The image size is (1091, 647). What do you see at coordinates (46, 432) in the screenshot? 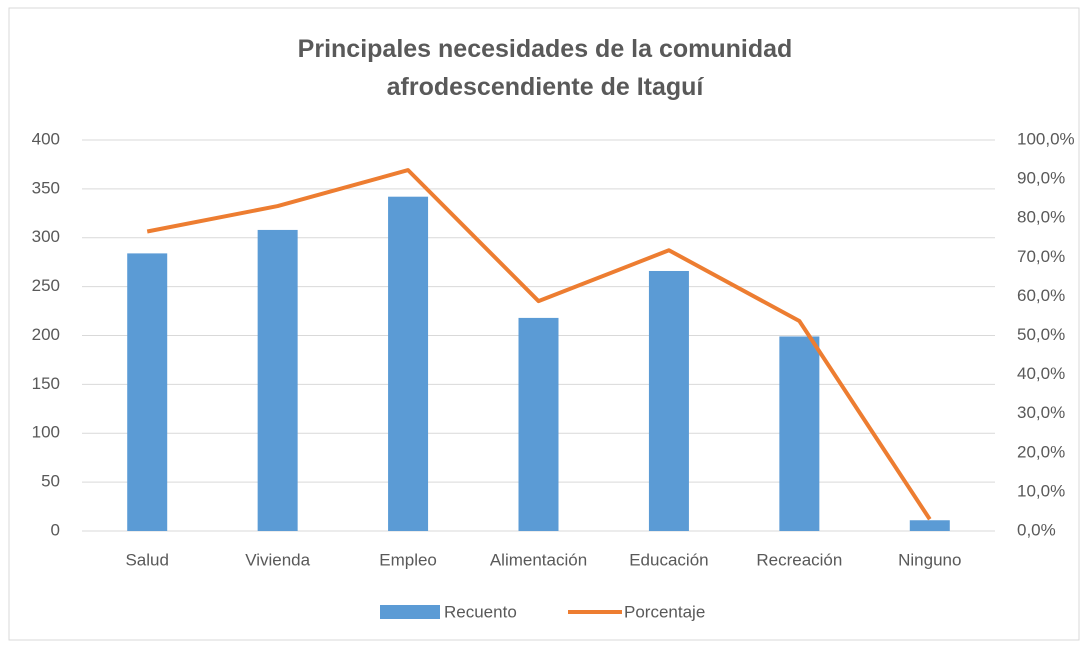
I see `y-tick-label: 100` at bounding box center [46, 432].